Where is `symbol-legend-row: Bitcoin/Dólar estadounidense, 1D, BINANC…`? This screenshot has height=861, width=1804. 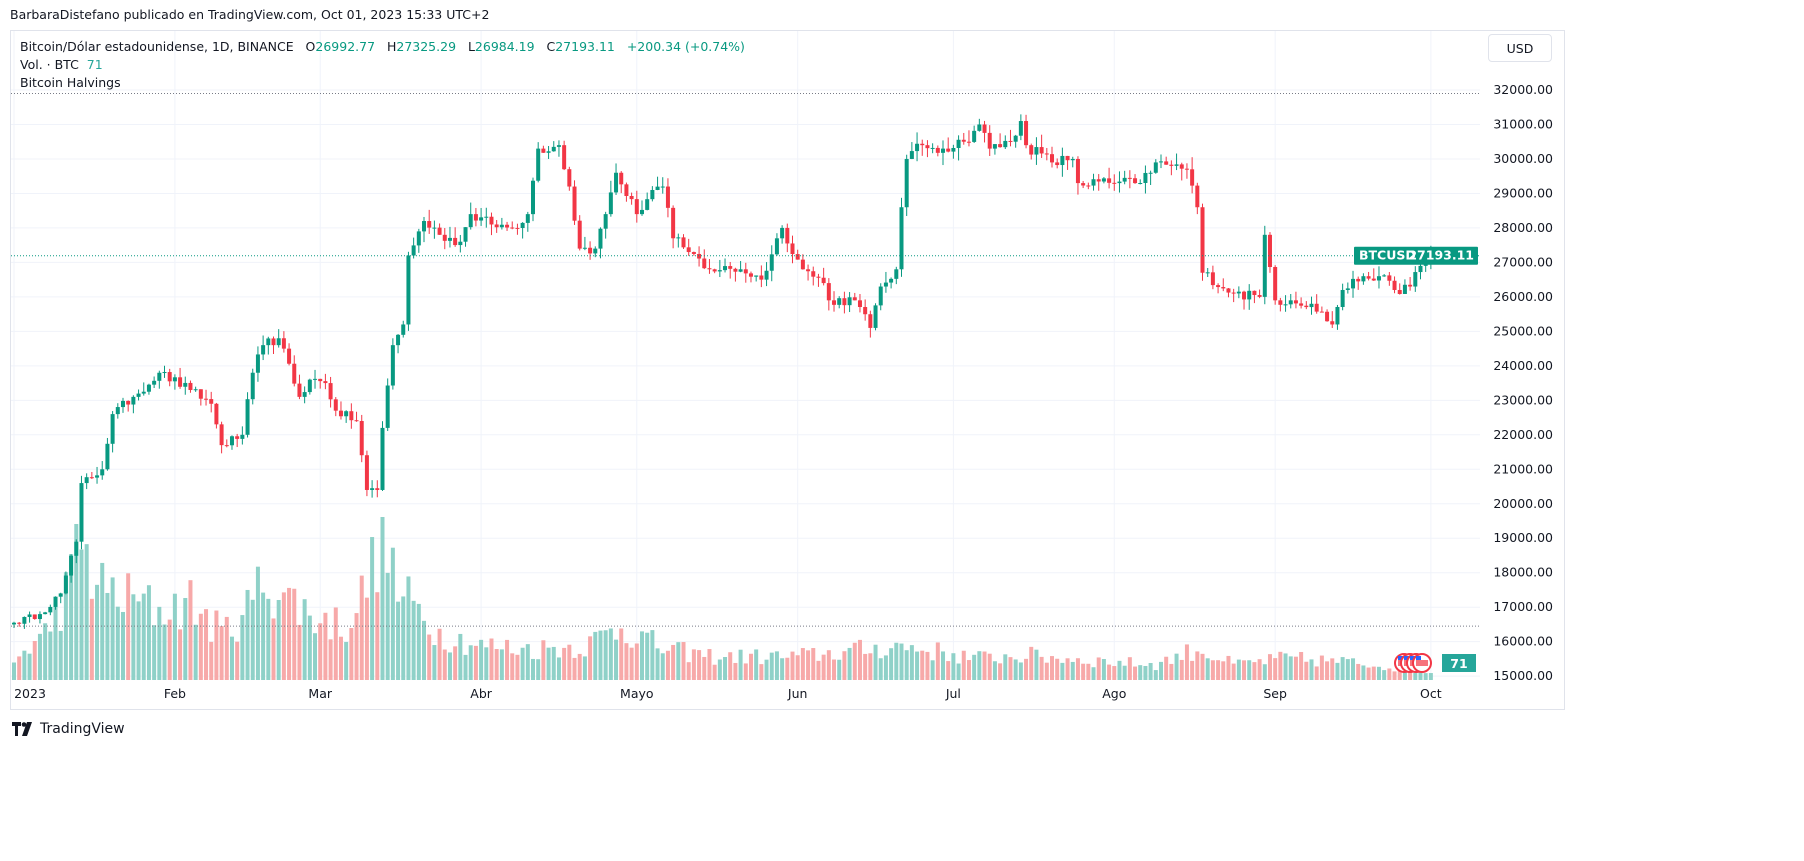 symbol-legend-row: Bitcoin/Dólar estadounidense, 1D, BINANC… is located at coordinates (382, 47).